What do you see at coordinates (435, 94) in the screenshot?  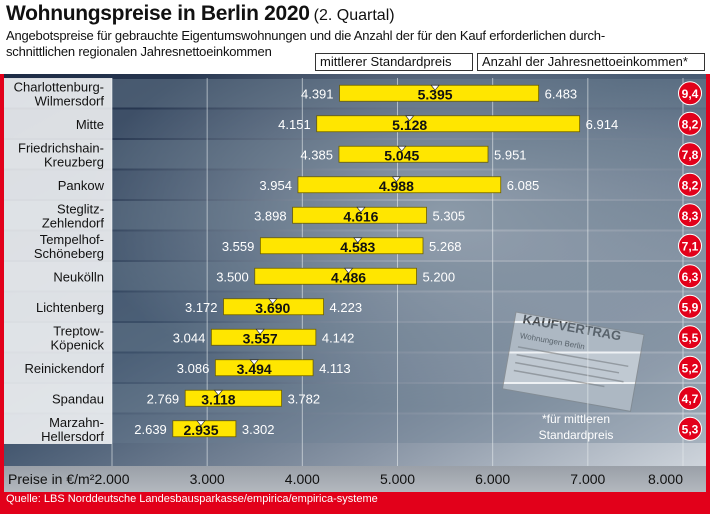 I see `median-price-label: 5.395` at bounding box center [435, 94].